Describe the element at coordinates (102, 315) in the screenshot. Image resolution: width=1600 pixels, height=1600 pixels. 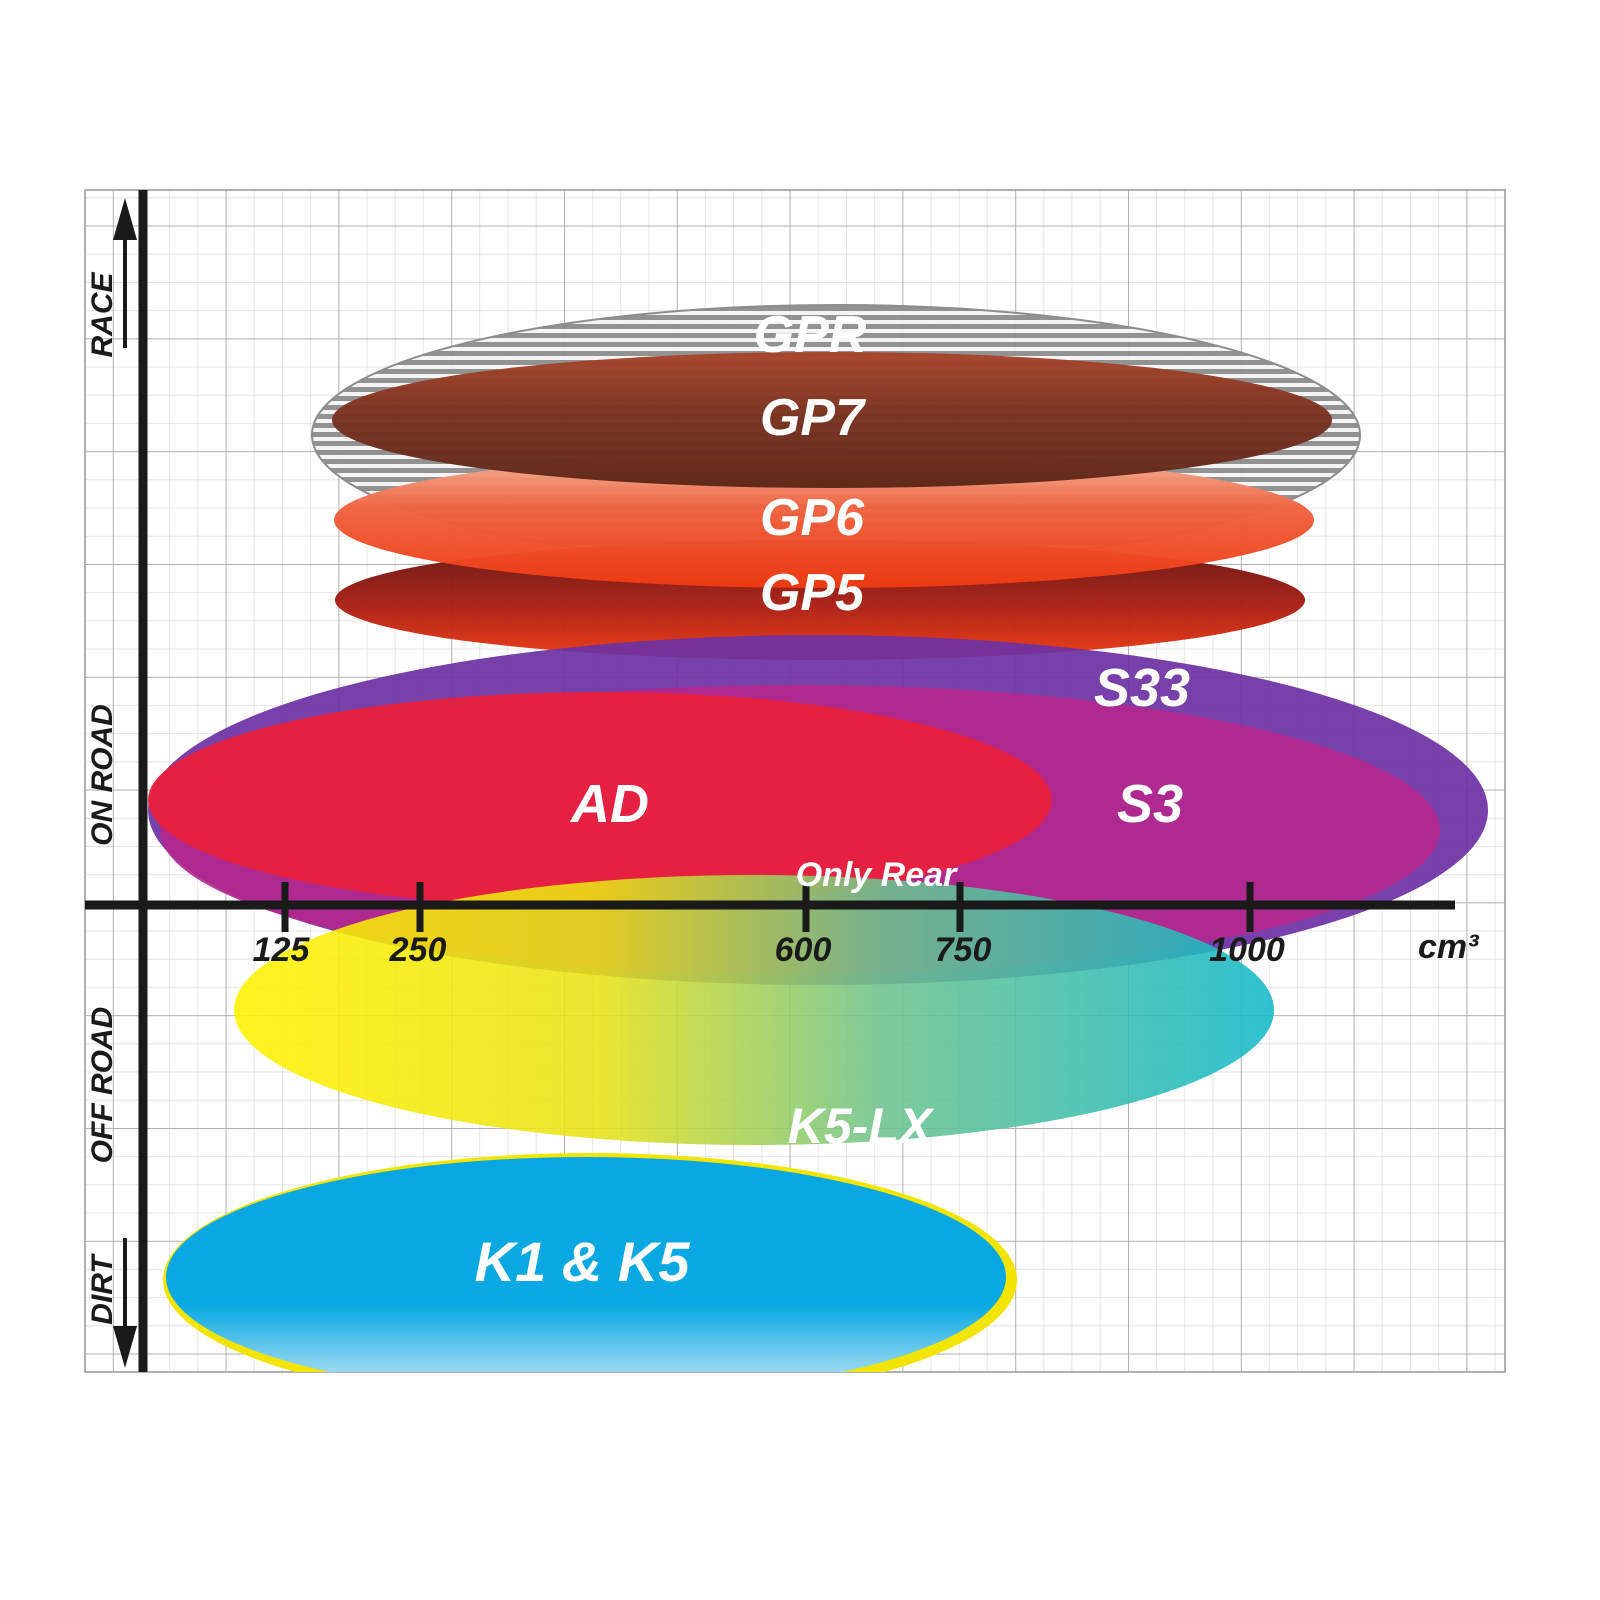
I see `y-label-race: RACE` at that location.